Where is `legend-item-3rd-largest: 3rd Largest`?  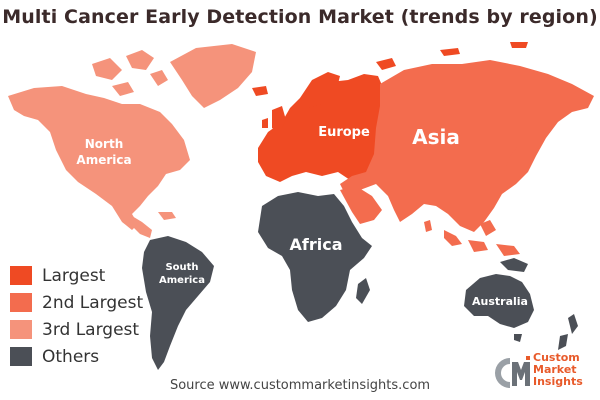
legend-item-3rd-largest: 3rd Largest is located at coordinates (76, 329).